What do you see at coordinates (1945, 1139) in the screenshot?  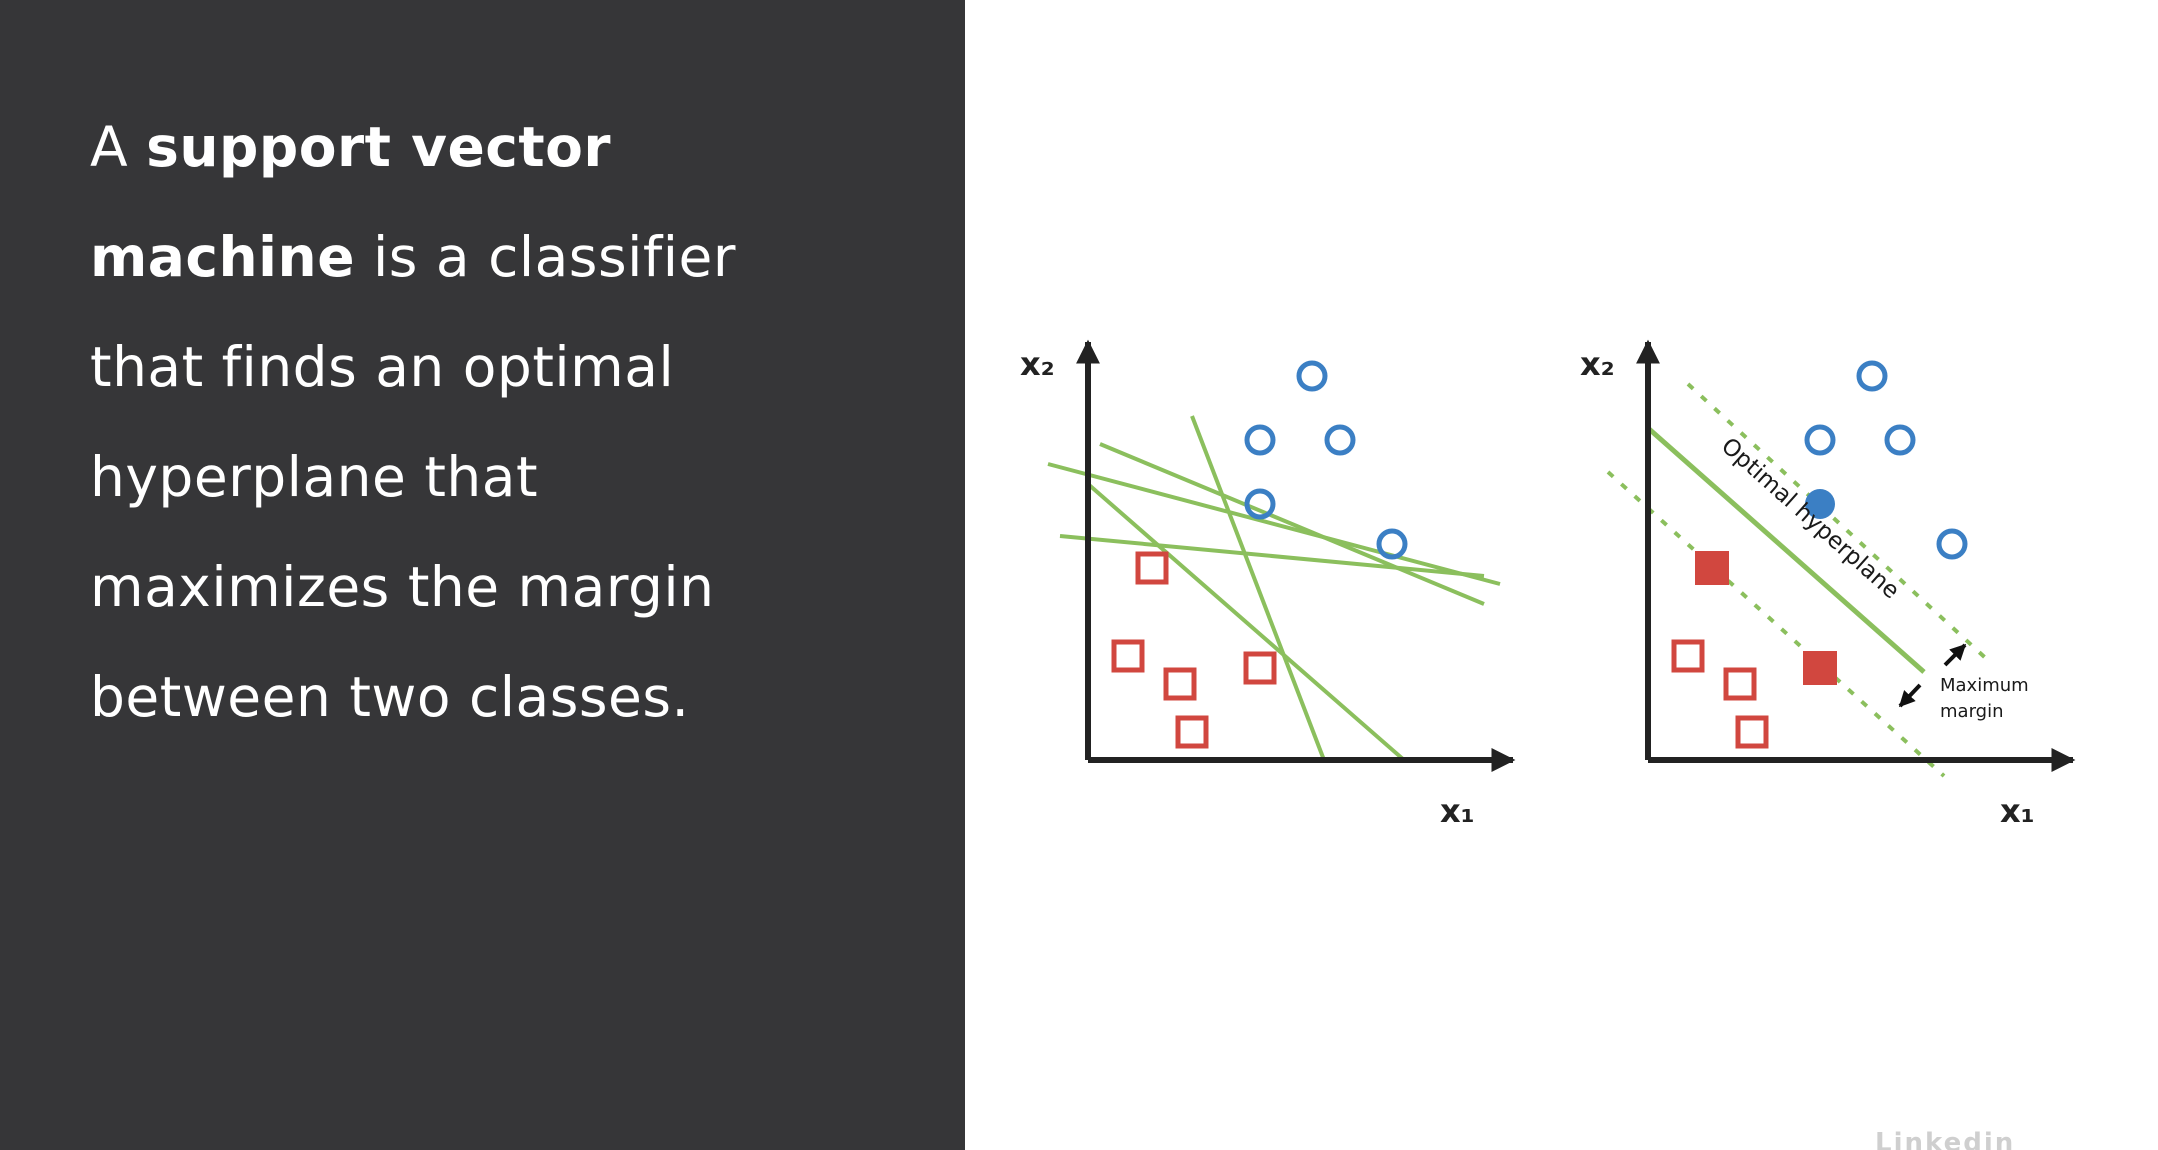 I see `linkedin-learning-watermark: Linkedin LEARNING` at bounding box center [1945, 1139].